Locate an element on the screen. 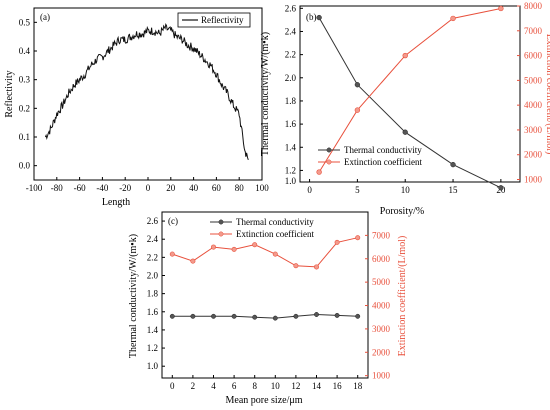 This screenshot has width=550, height=410. panel-b-xtick-label: 0 is located at coordinates (309, 190).